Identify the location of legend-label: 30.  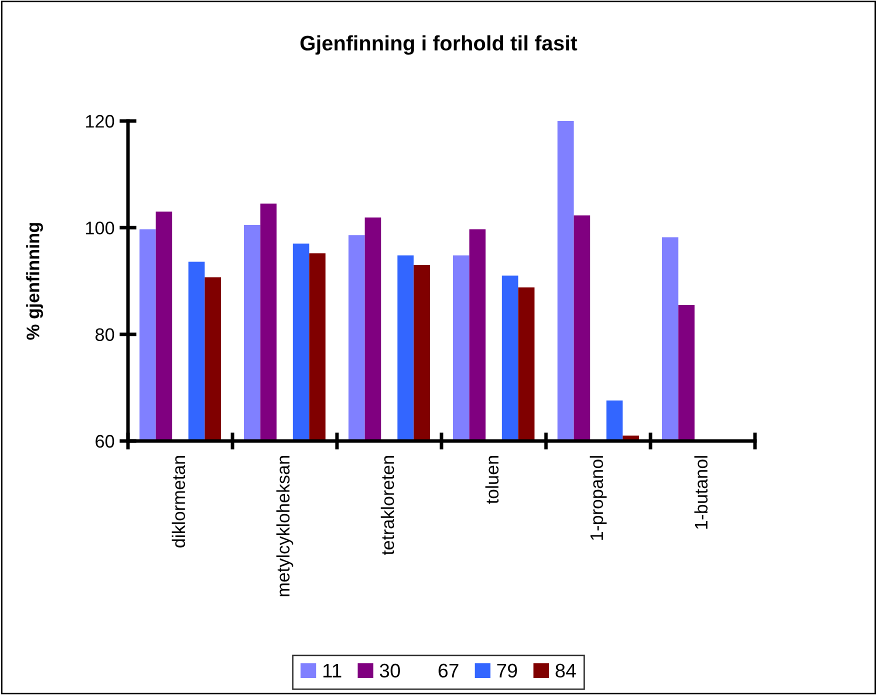
(390, 671).